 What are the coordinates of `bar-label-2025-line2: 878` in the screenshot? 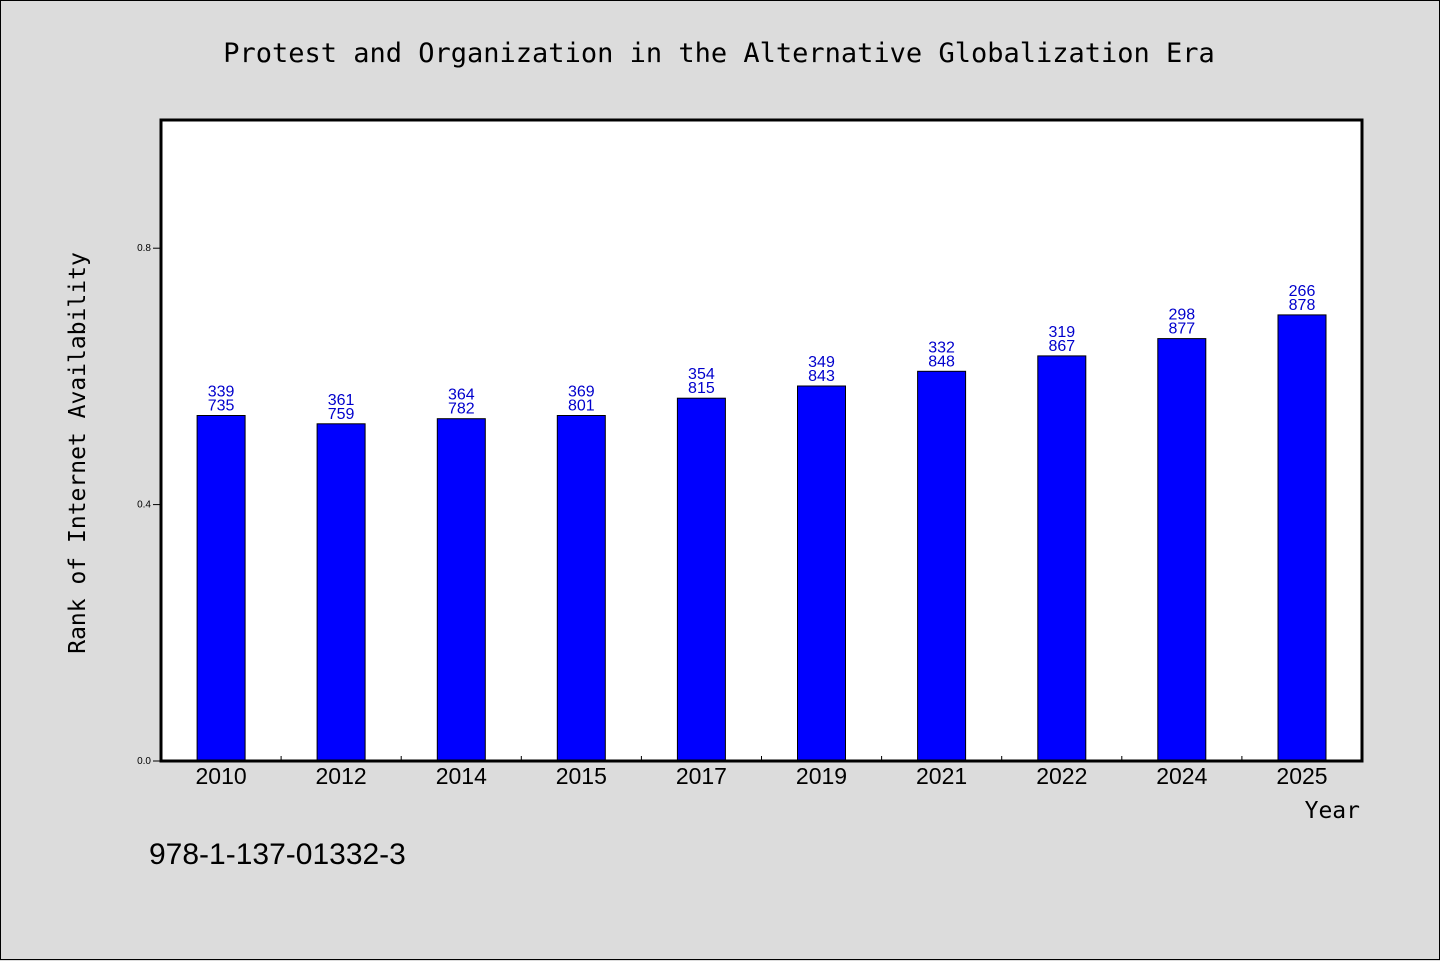 It's located at (1302, 305).